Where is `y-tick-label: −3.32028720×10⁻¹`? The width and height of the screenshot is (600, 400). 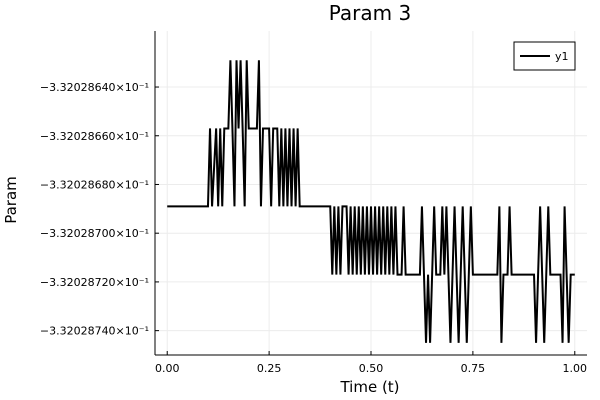
y-tick-label: −3.32028720×10⁻¹ is located at coordinates (94, 282).